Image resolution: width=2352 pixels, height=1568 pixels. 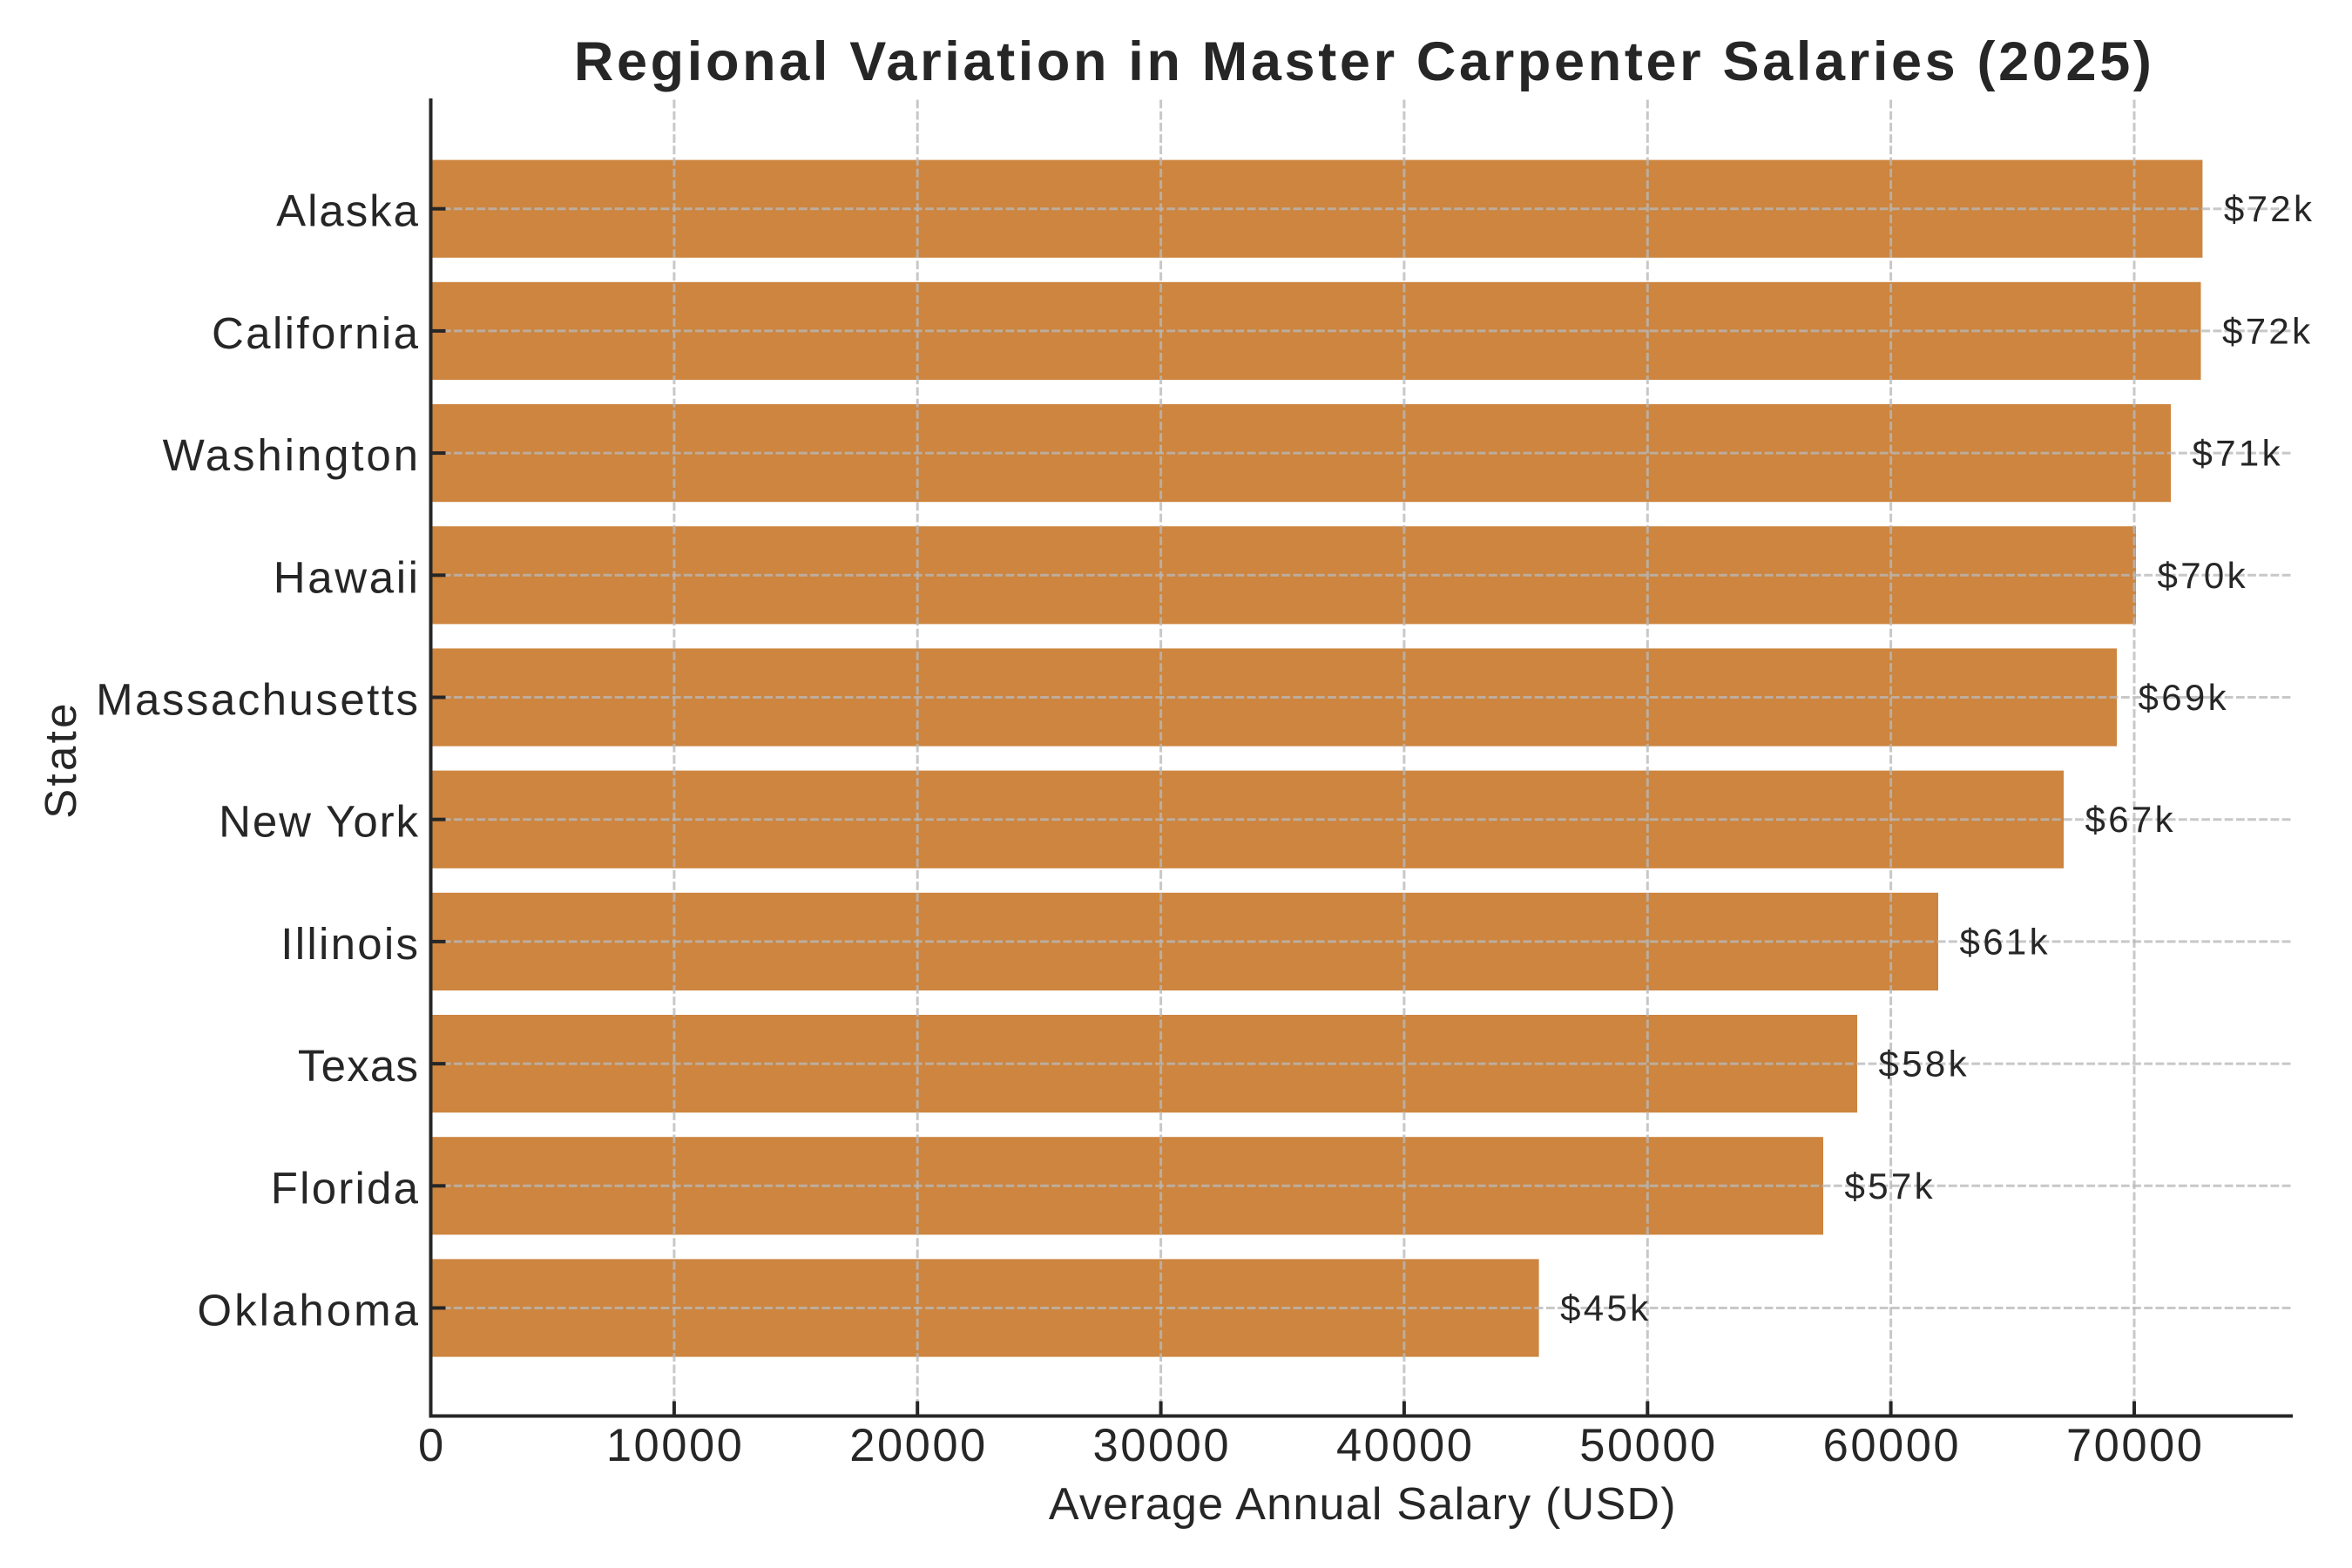 What do you see at coordinates (1648, 1445) in the screenshot?
I see `svg-text: 50000` at bounding box center [1648, 1445].